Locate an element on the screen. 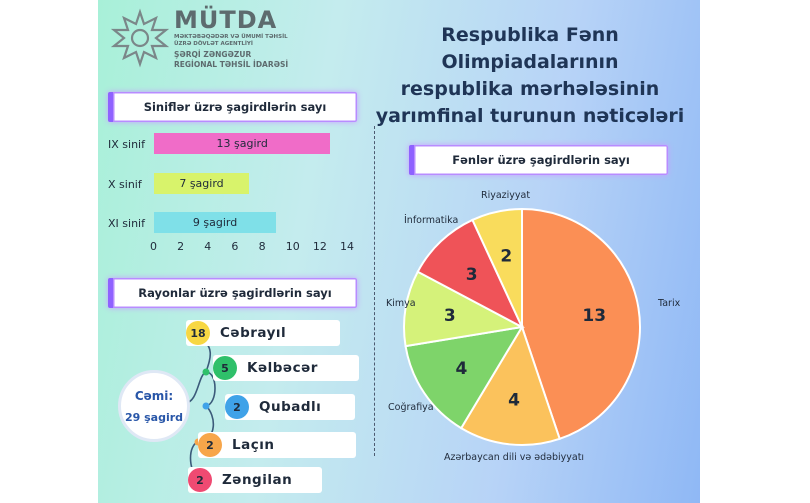 Image resolution: width=810 pixels, height=503 pixels. bar-value-label: 13 şagird is located at coordinates (242, 143).